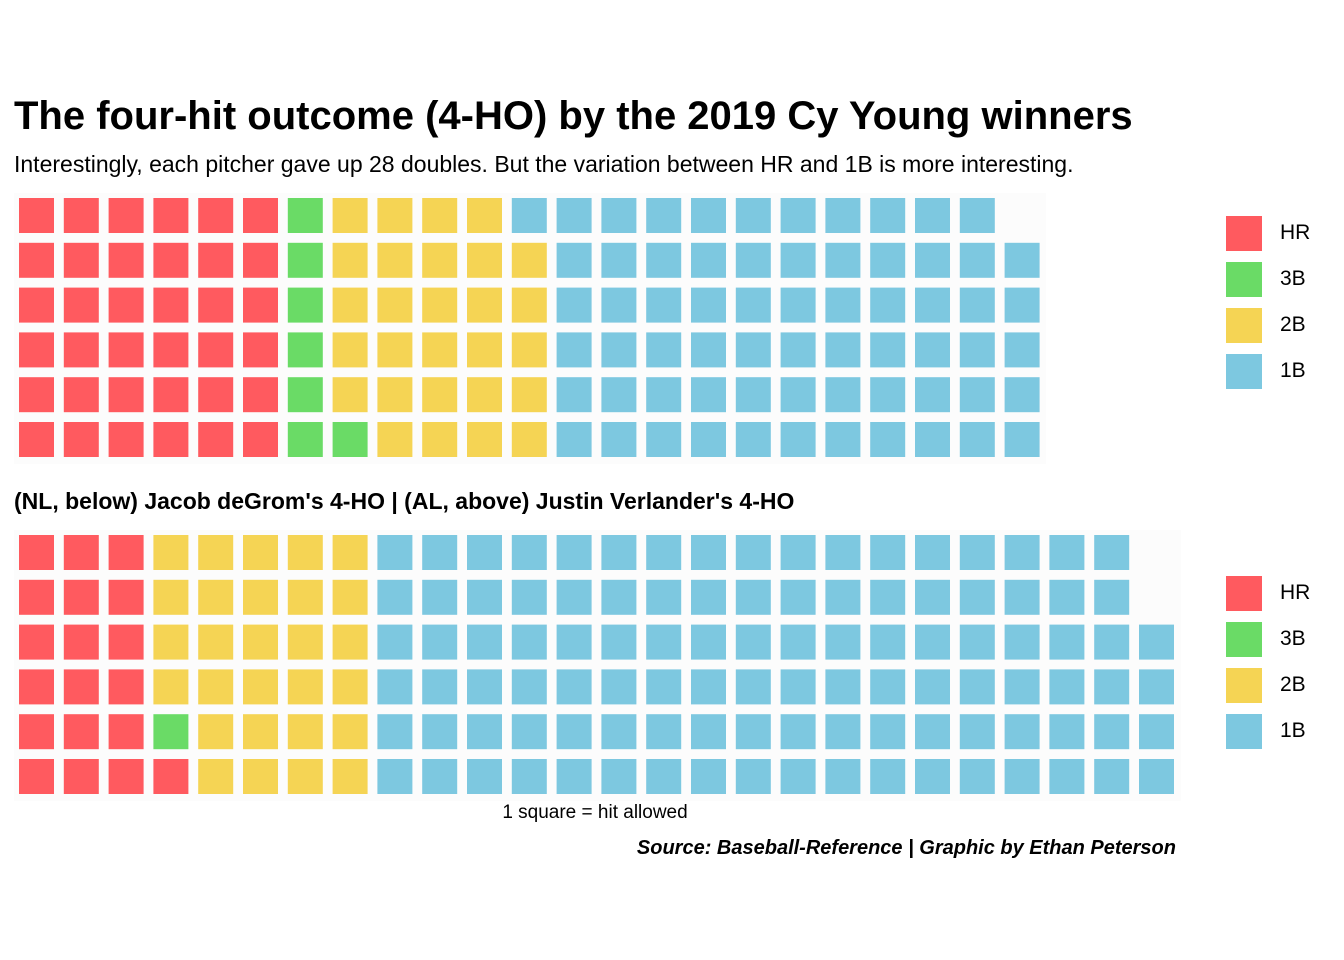 The width and height of the screenshot is (1344, 960). Describe the element at coordinates (1293, 324) in the screenshot. I see `legend-label: 2B` at that location.